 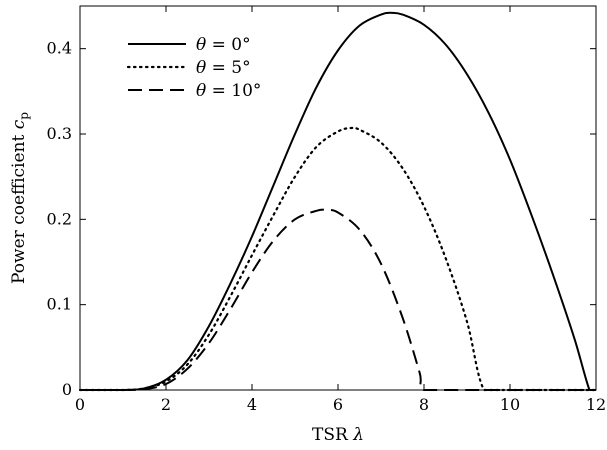 I want to click on legend-var-2: θ, so click(x=201, y=91).